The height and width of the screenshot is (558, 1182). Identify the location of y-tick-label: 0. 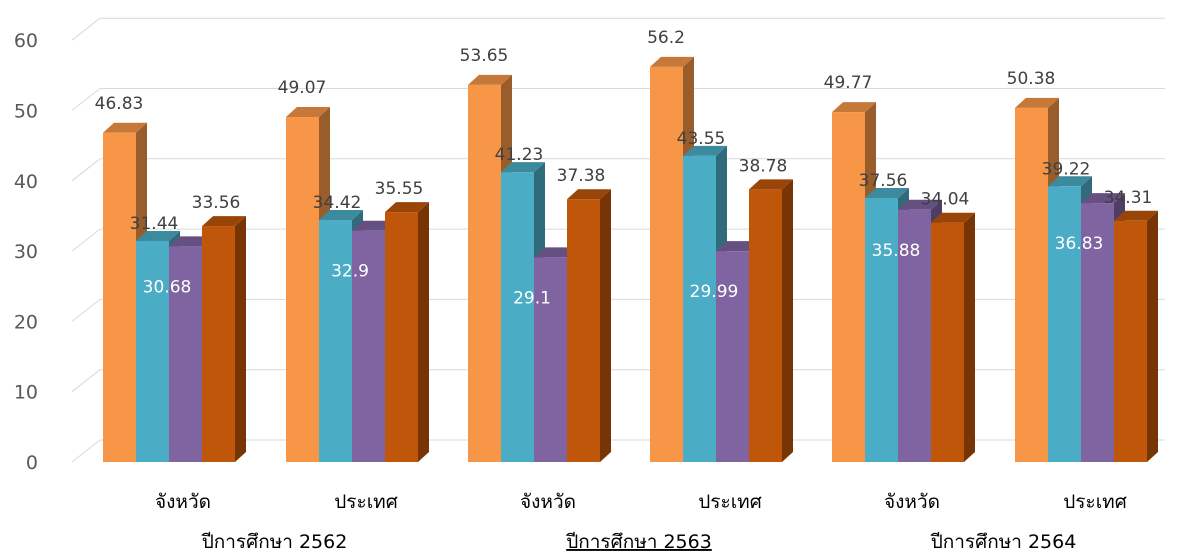
(32, 463).